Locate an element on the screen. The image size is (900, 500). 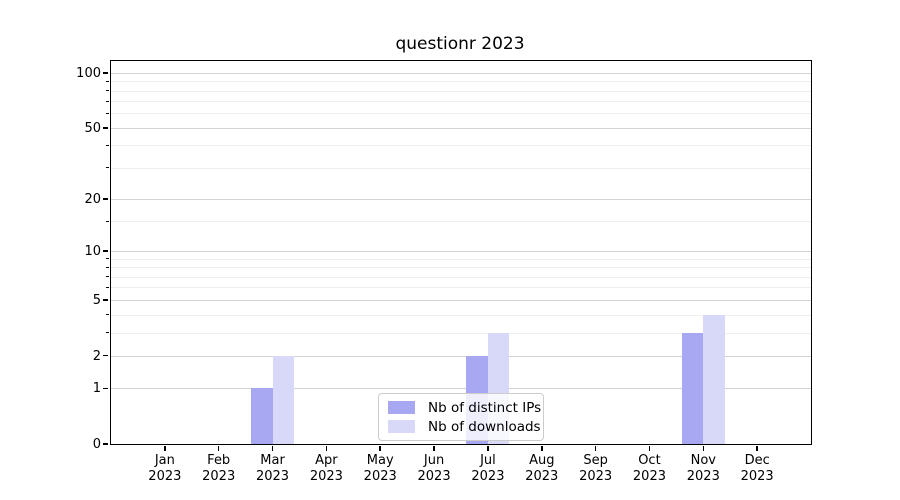
legend-label-downloads: Nb of downloads is located at coordinates (484, 426).